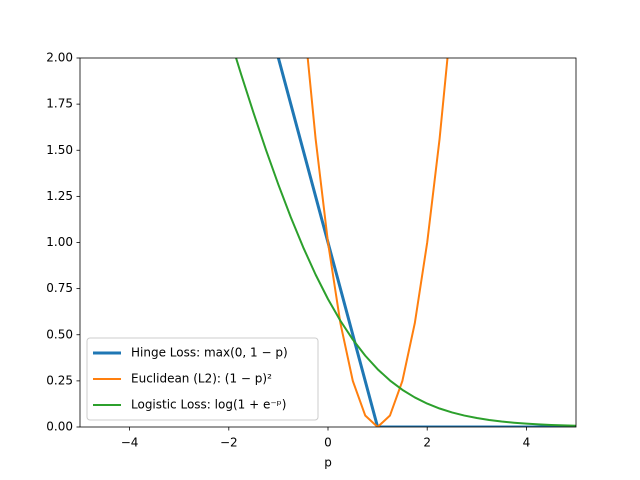  Describe the element at coordinates (209, 353) in the screenshot. I see `legend-label: Hinge Loss: max(0, 1 − p)` at that location.